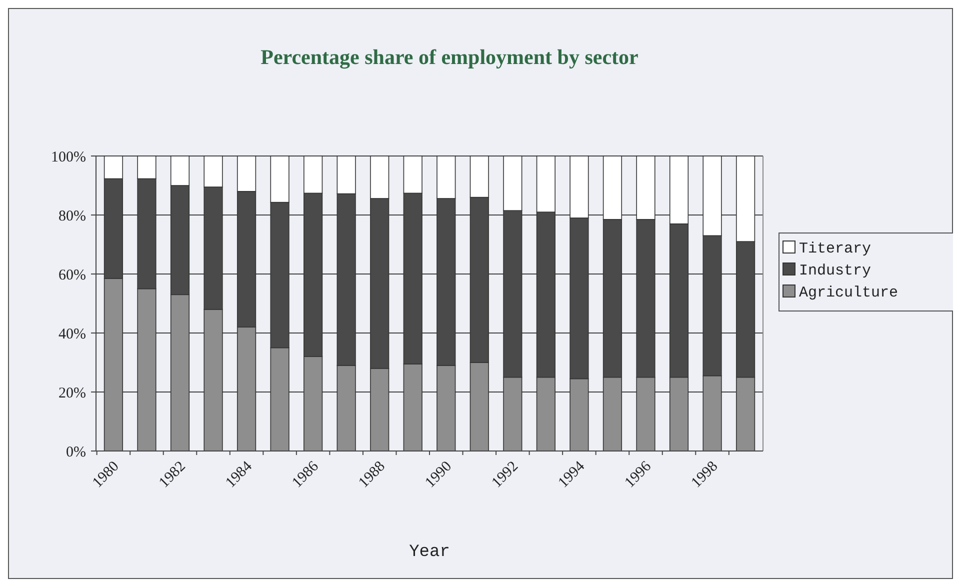  I want to click on x-axis-title: Year, so click(429, 552).